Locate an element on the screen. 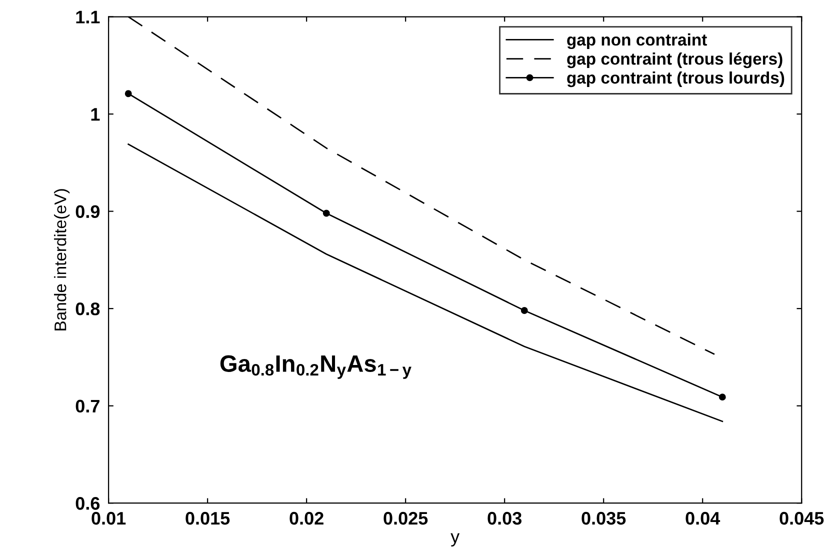 The width and height of the screenshot is (835, 559). y-tick-label: 1.1 is located at coordinates (88, 17).